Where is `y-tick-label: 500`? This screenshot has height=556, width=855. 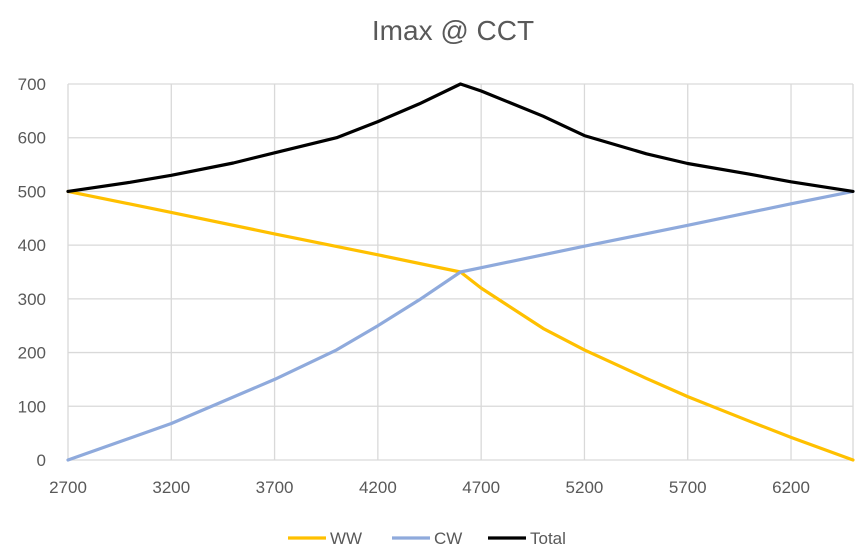
y-tick-label: 500 is located at coordinates (32, 191).